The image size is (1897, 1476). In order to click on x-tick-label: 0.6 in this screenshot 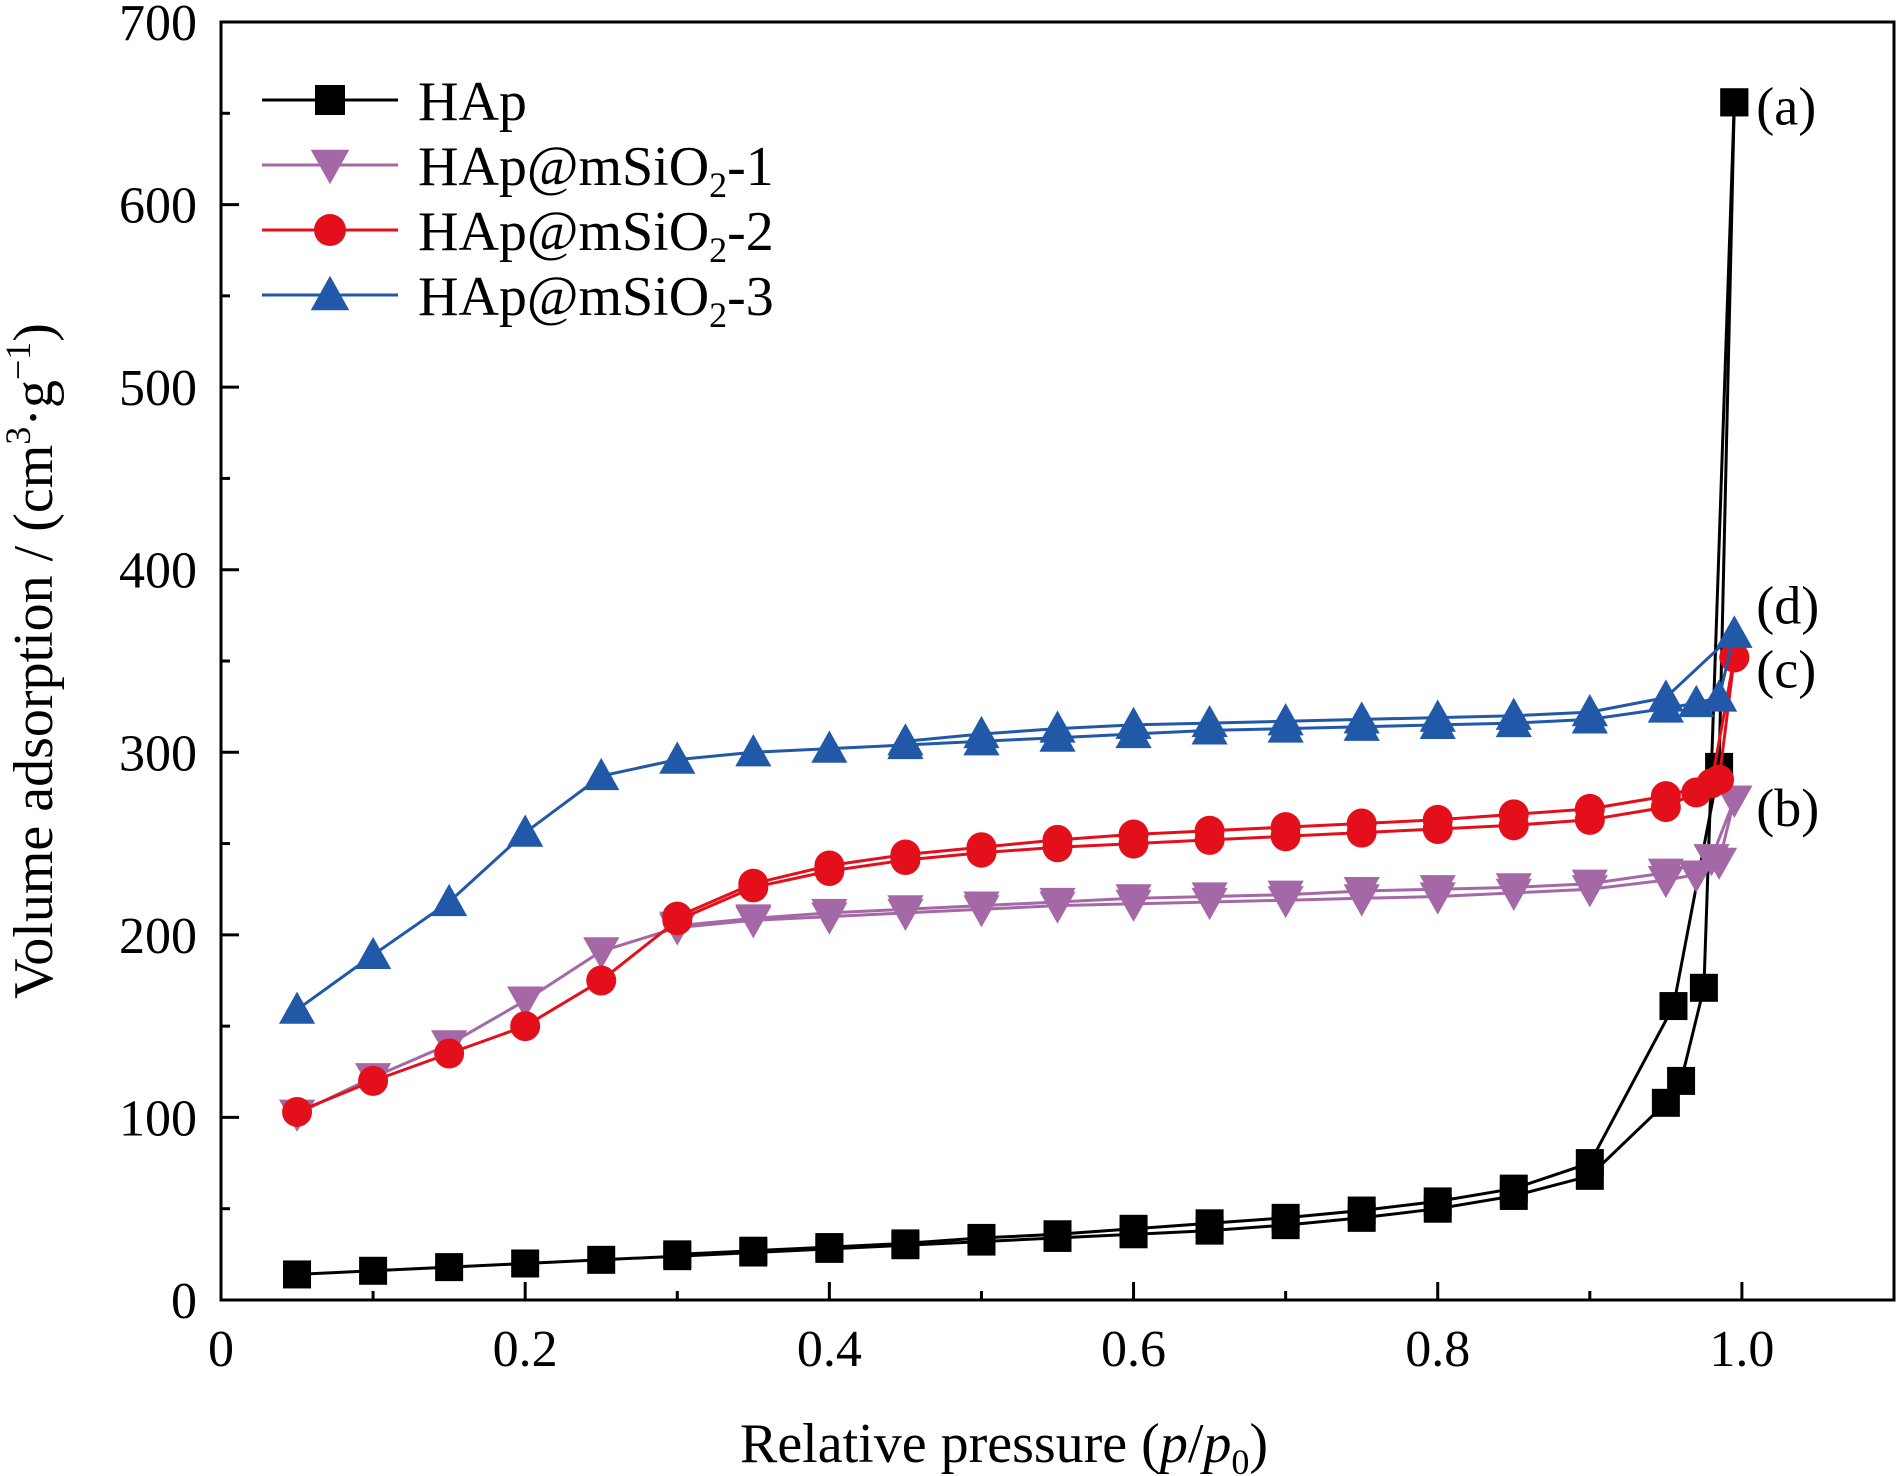, I will do `click(1133, 1349)`.